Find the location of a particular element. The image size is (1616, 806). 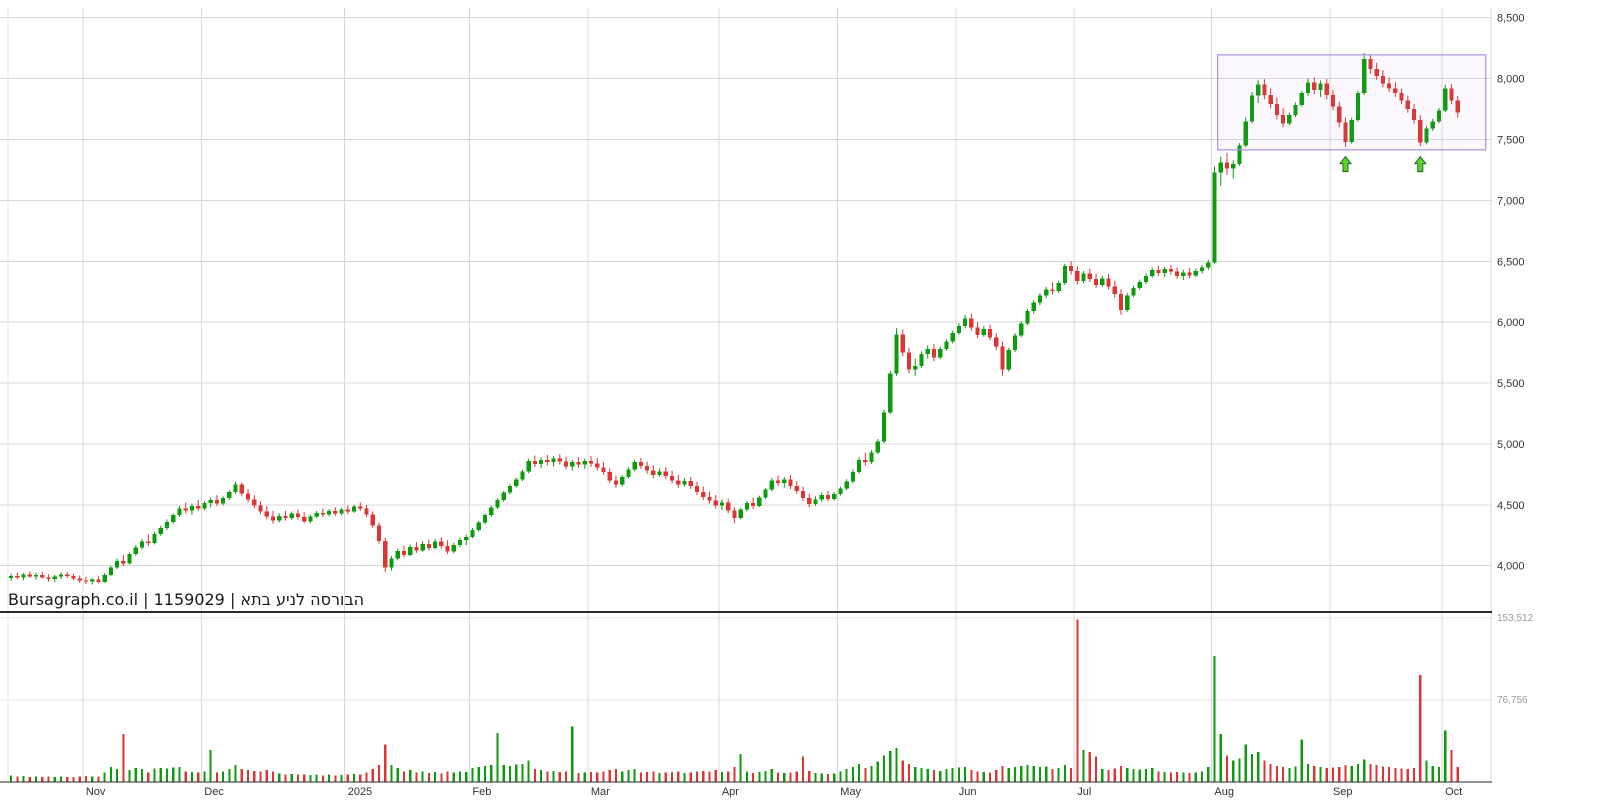

volume-axis-label: 153,512 is located at coordinates (1515, 618).